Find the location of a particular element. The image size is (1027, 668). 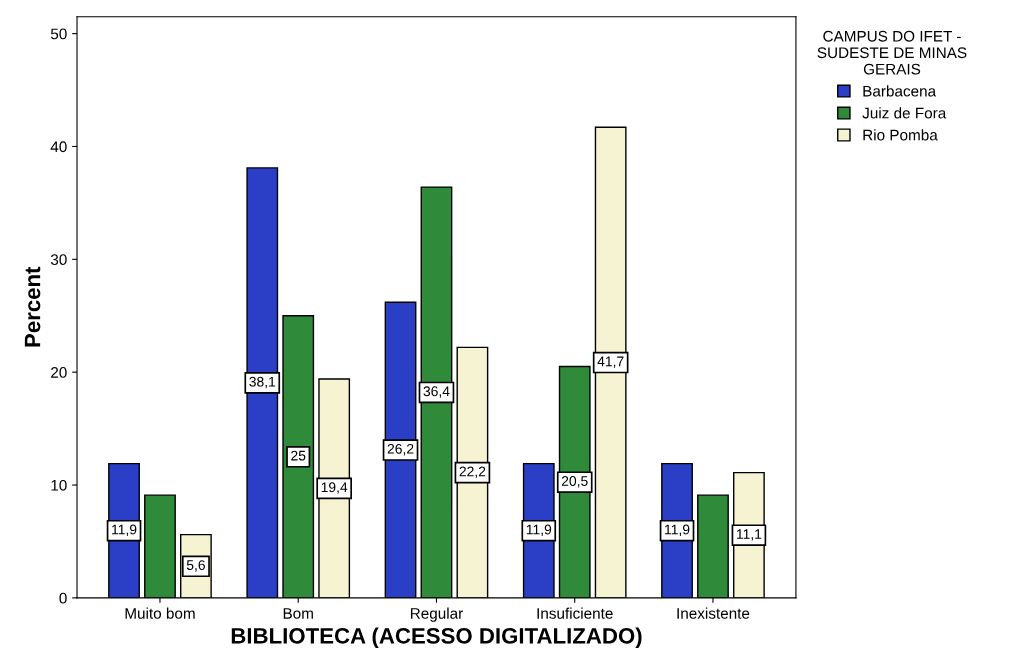

legend-label: Rio Pomba is located at coordinates (900, 135).